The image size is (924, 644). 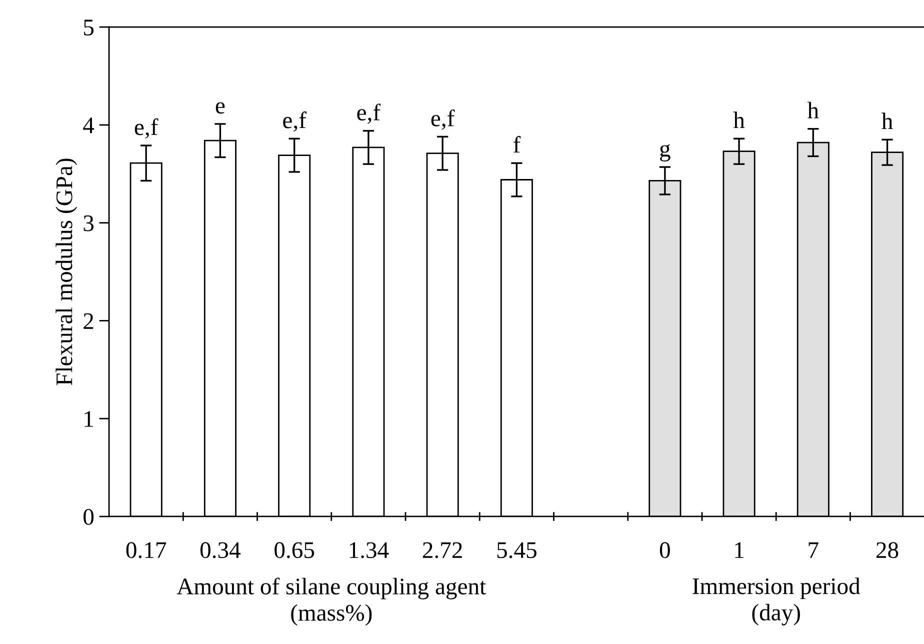 What do you see at coordinates (220, 108) in the screenshot?
I see `annotation: e` at bounding box center [220, 108].